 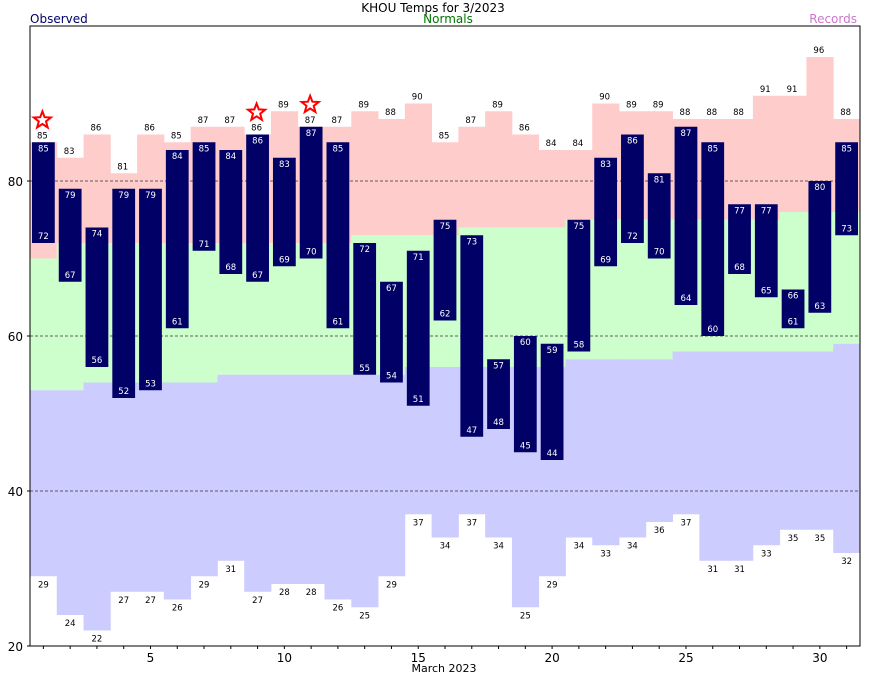 What do you see at coordinates (845, 113) in the screenshot?
I see `record-high-label-day-31: 88` at bounding box center [845, 113].